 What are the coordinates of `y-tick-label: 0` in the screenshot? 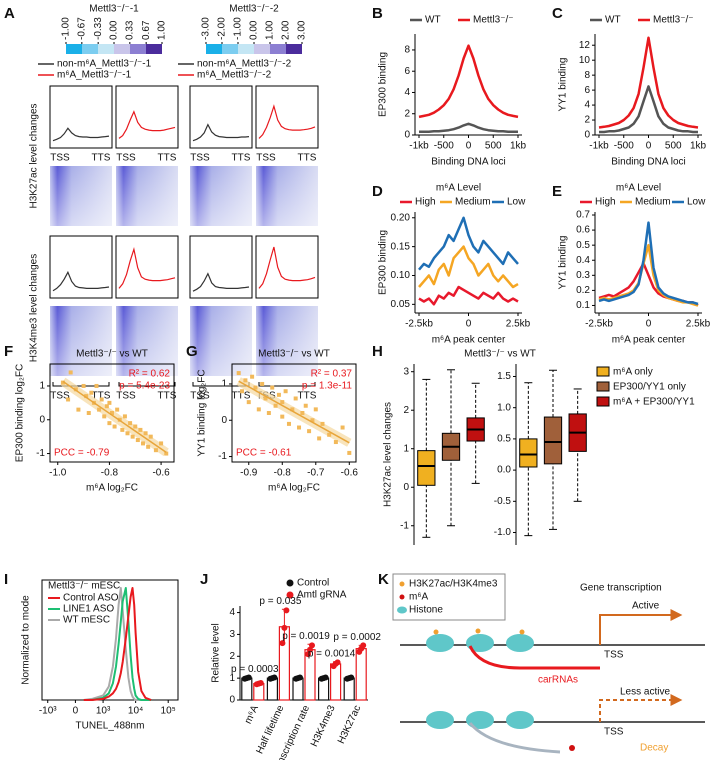 It's located at (407, 135).